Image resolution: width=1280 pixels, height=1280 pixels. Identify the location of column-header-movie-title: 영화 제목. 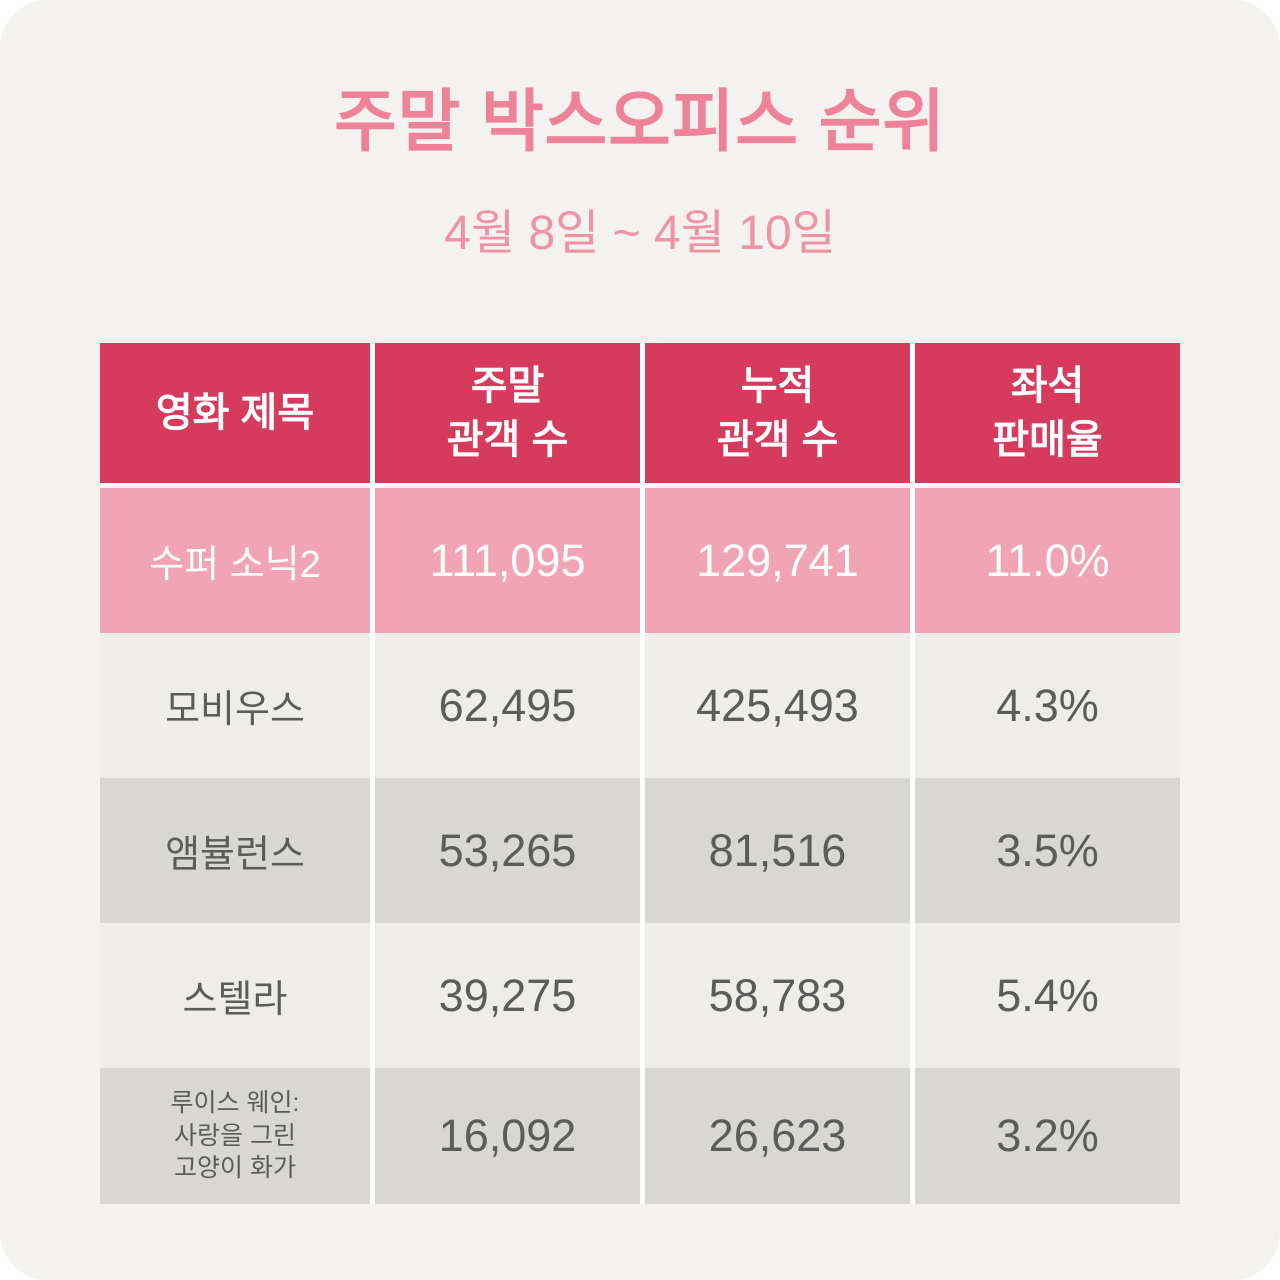
(235, 413).